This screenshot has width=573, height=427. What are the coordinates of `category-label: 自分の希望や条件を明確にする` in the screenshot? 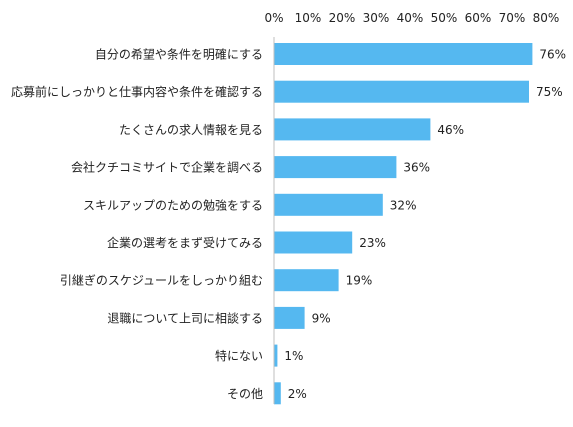 It's located at (179, 54).